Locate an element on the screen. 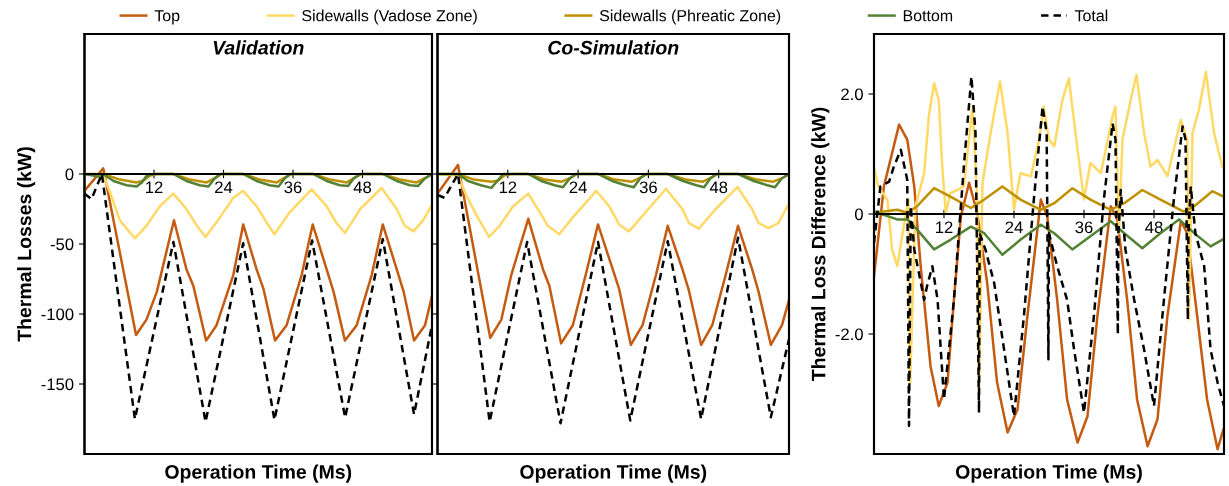 The image size is (1229, 486). legend-label: Top is located at coordinates (167, 17).